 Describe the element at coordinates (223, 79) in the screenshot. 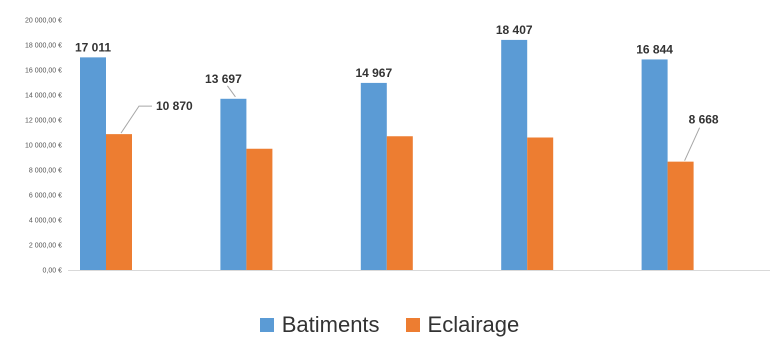

I see `data-label-batiments-2: 13 697` at that location.